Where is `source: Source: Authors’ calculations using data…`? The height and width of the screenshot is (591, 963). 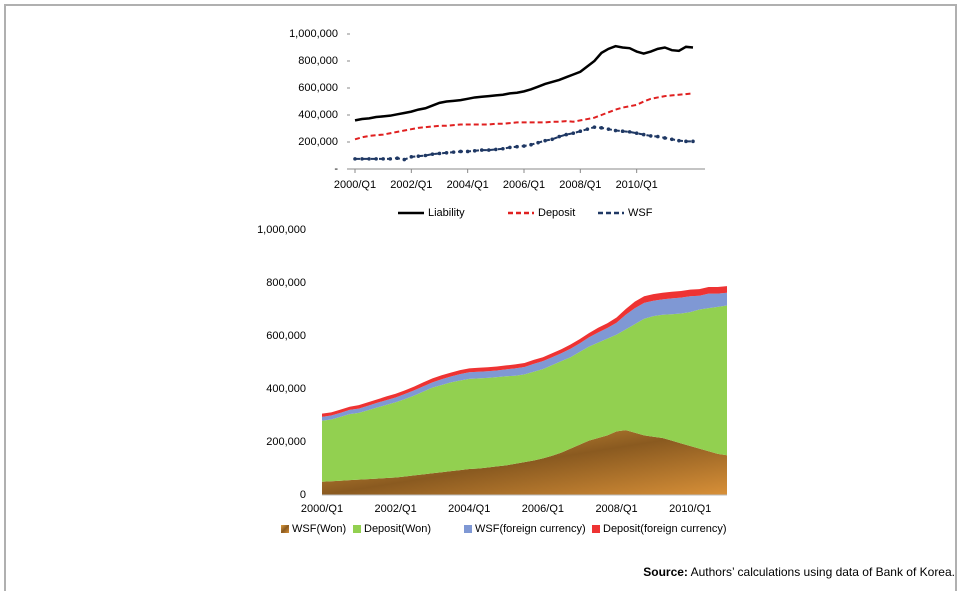 source: Source: Authors’ calculations using data… is located at coordinates (799, 572).